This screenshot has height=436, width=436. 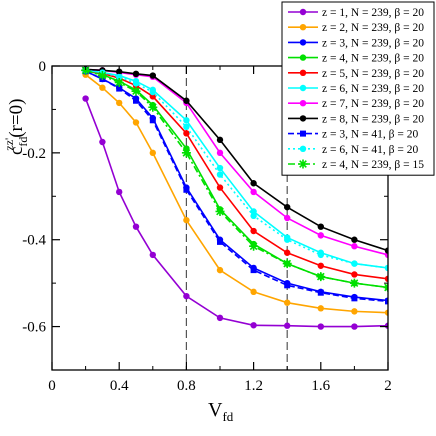 What do you see at coordinates (253, 386) in the screenshot?
I see `x-tick-label: 1.2` at bounding box center [253, 386].